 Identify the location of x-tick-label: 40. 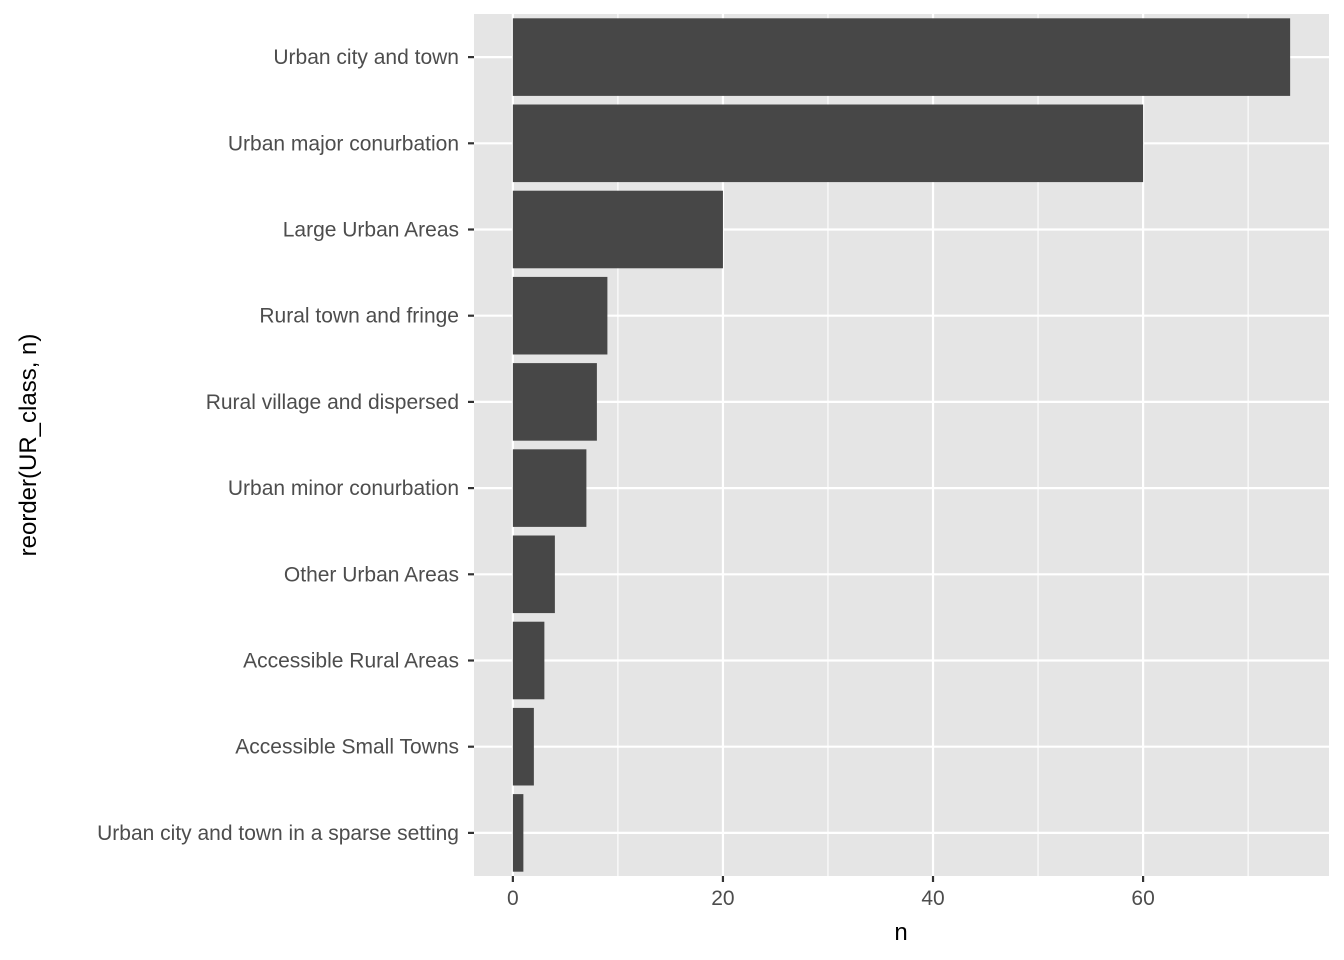
(932, 898).